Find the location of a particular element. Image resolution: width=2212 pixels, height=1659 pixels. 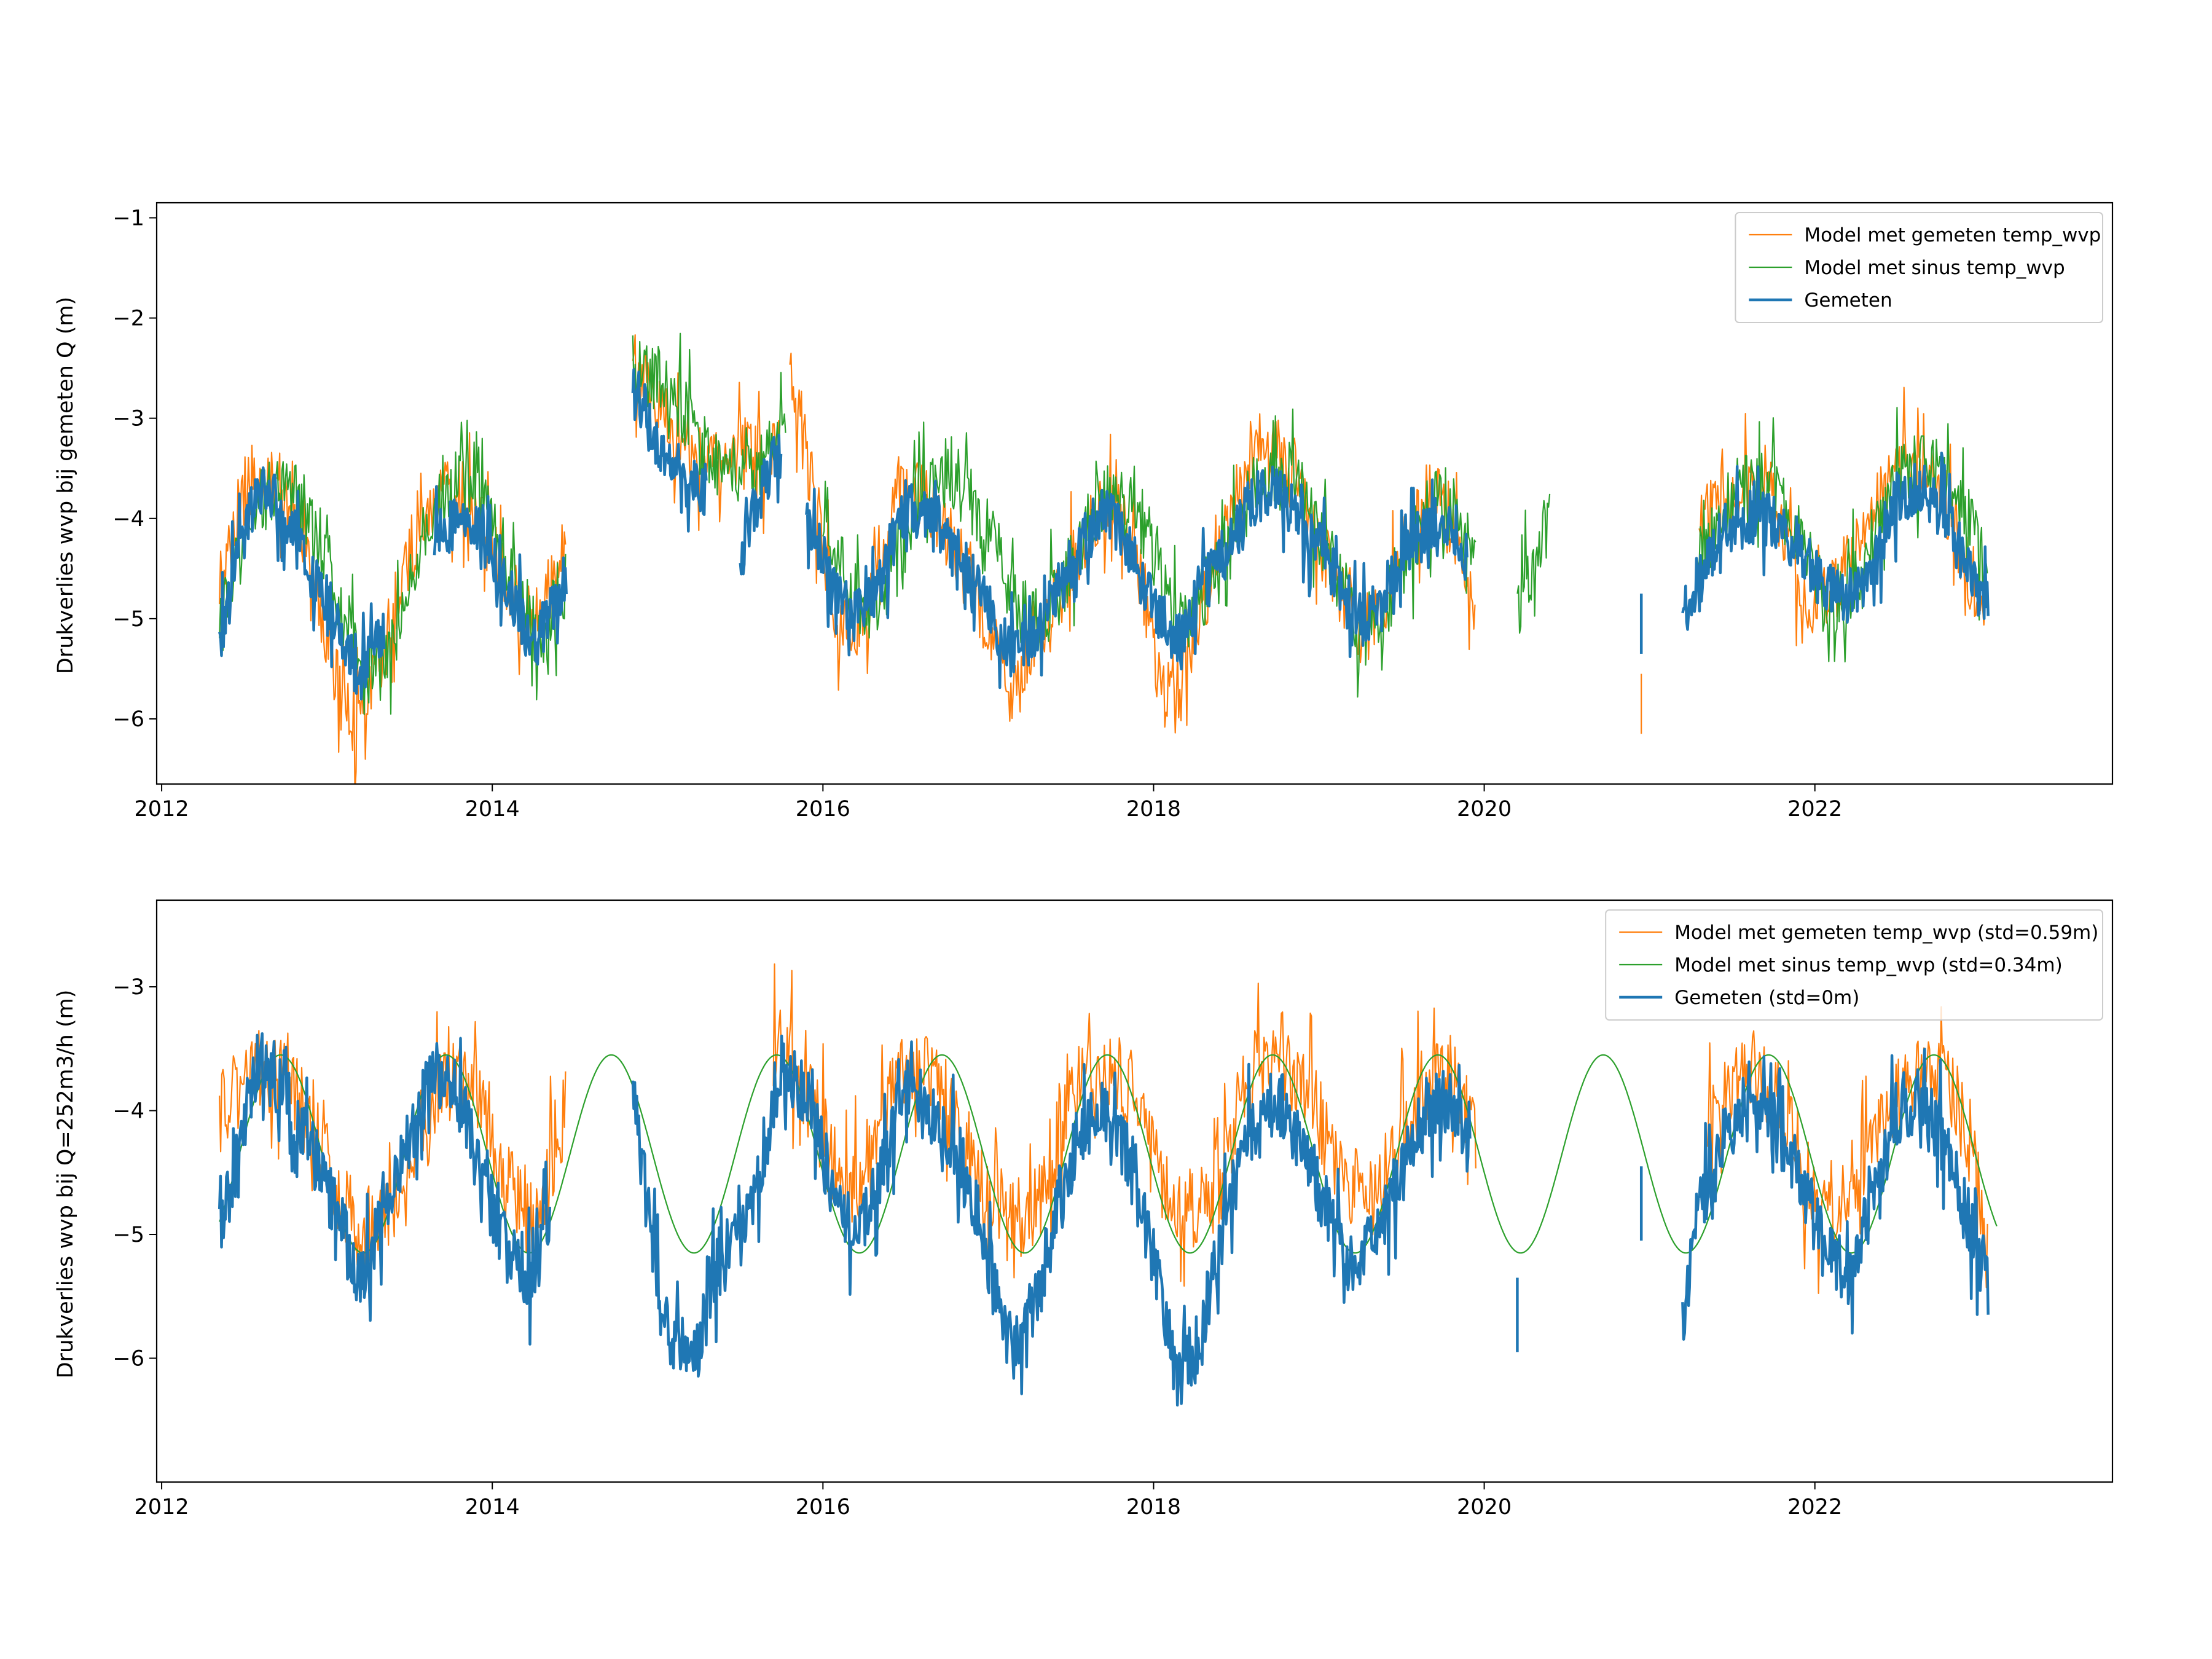

bottom-y-tick-label: −5 is located at coordinates (128, 1235).